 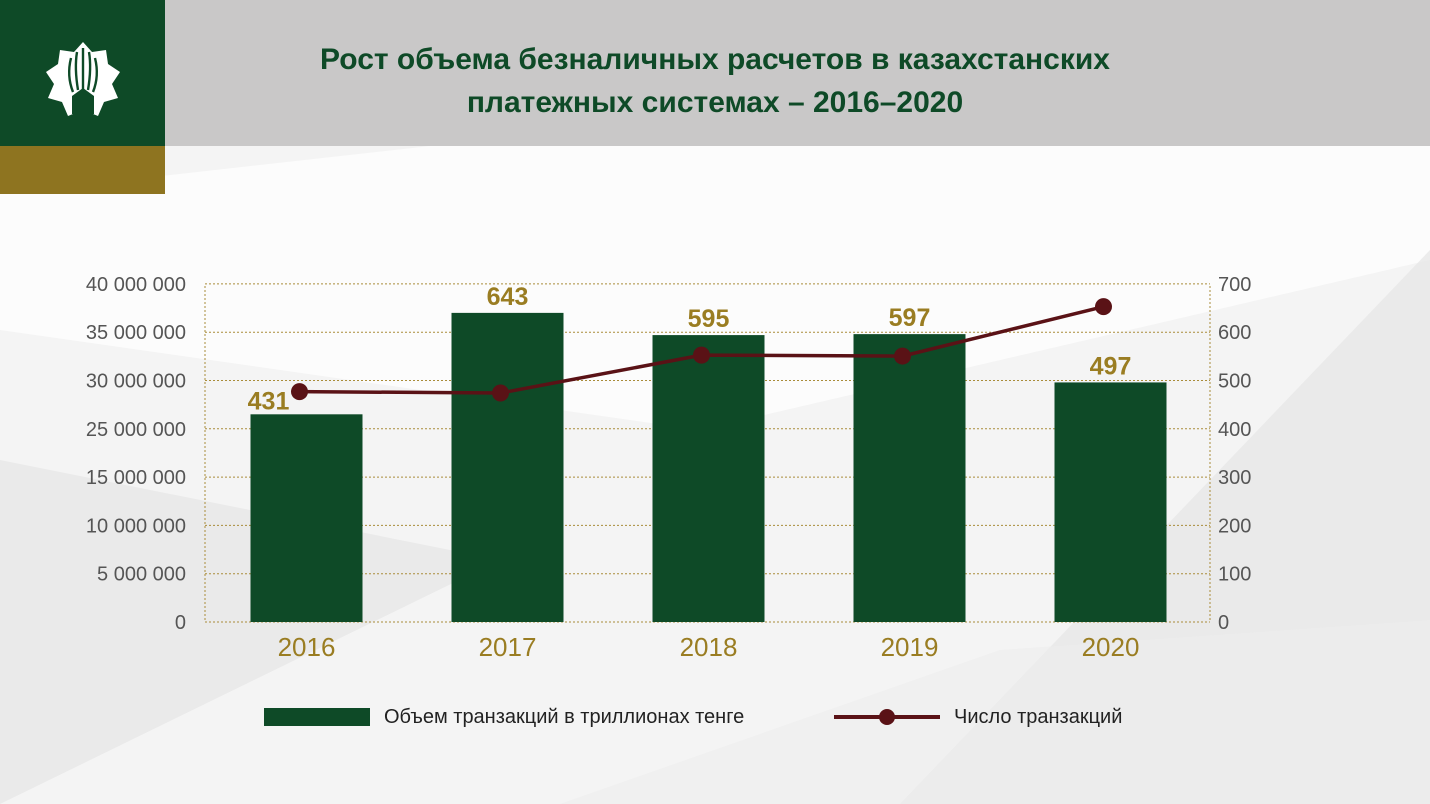 What do you see at coordinates (136, 526) in the screenshot?
I see `y-left-tick-label: 10 000 000` at bounding box center [136, 526].